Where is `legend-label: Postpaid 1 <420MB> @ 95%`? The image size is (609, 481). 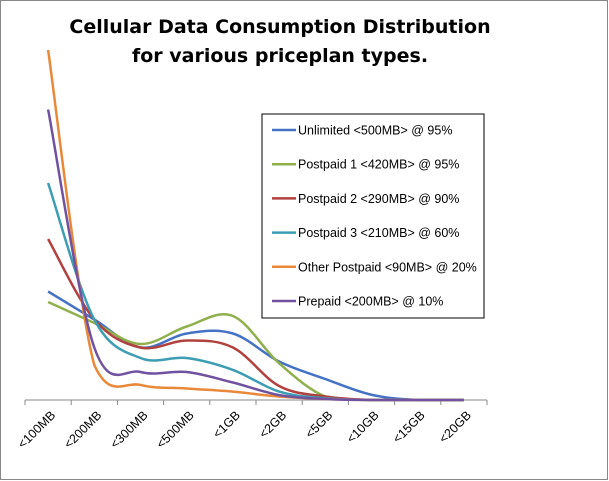
legend-label: Postpaid 1 <420MB> @ 95% is located at coordinates (378, 165).